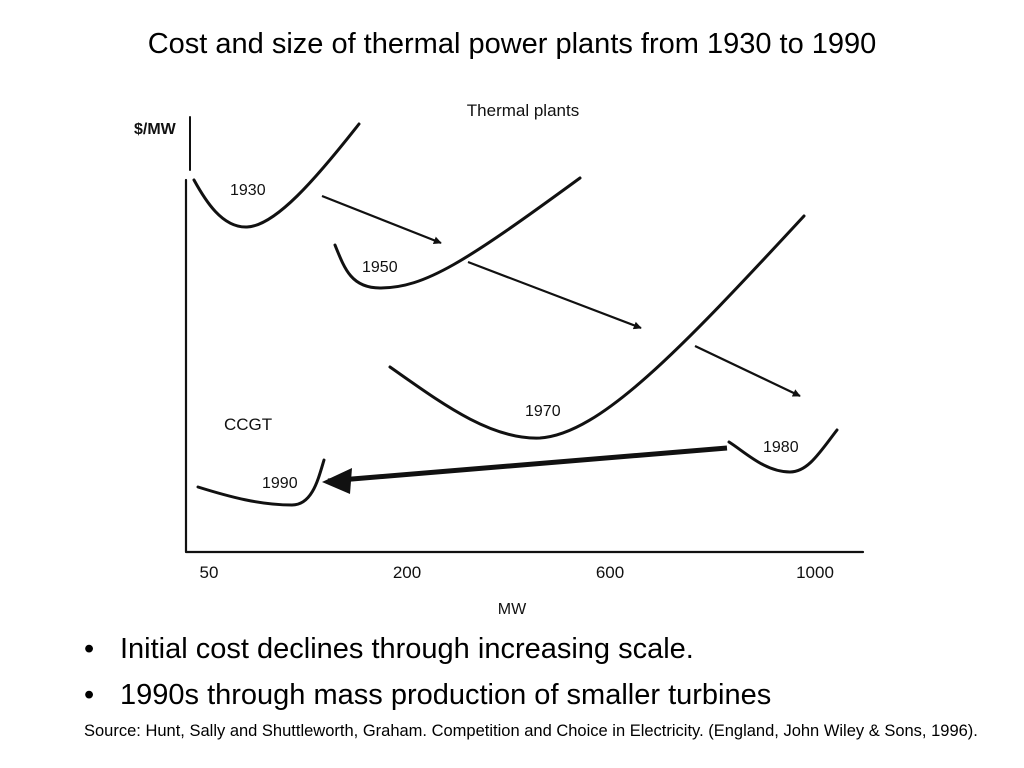 Image resolution: width=1024 pixels, height=768 pixels. I want to click on cost-curve-1980, so click(783, 451).